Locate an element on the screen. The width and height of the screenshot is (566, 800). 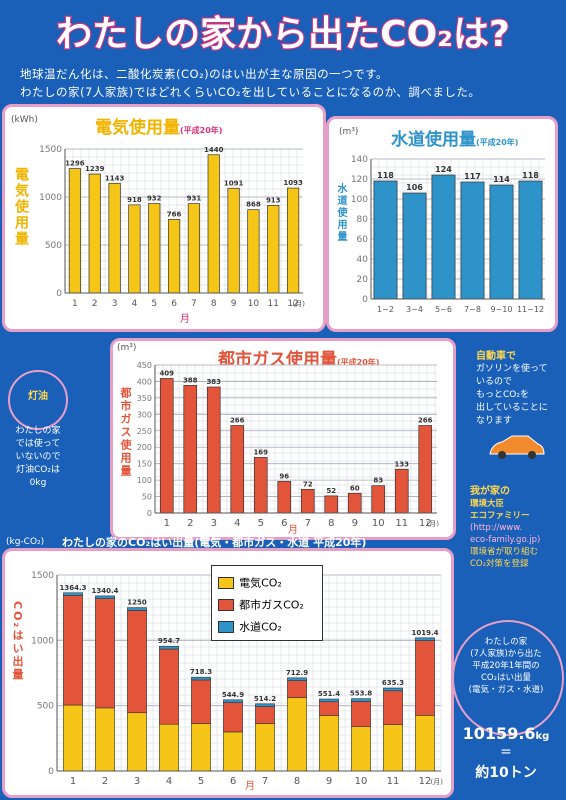
gas-ylabel: 都市ガス使用量 is located at coordinates (125, 432).